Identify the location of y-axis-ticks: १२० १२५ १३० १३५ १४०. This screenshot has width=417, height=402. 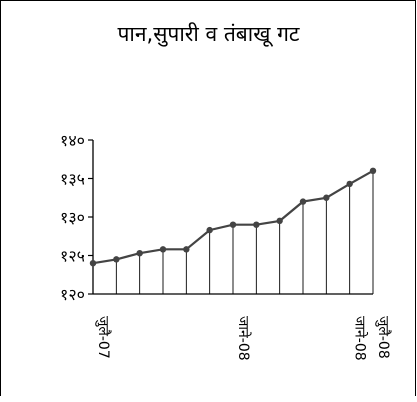
(76, 217).